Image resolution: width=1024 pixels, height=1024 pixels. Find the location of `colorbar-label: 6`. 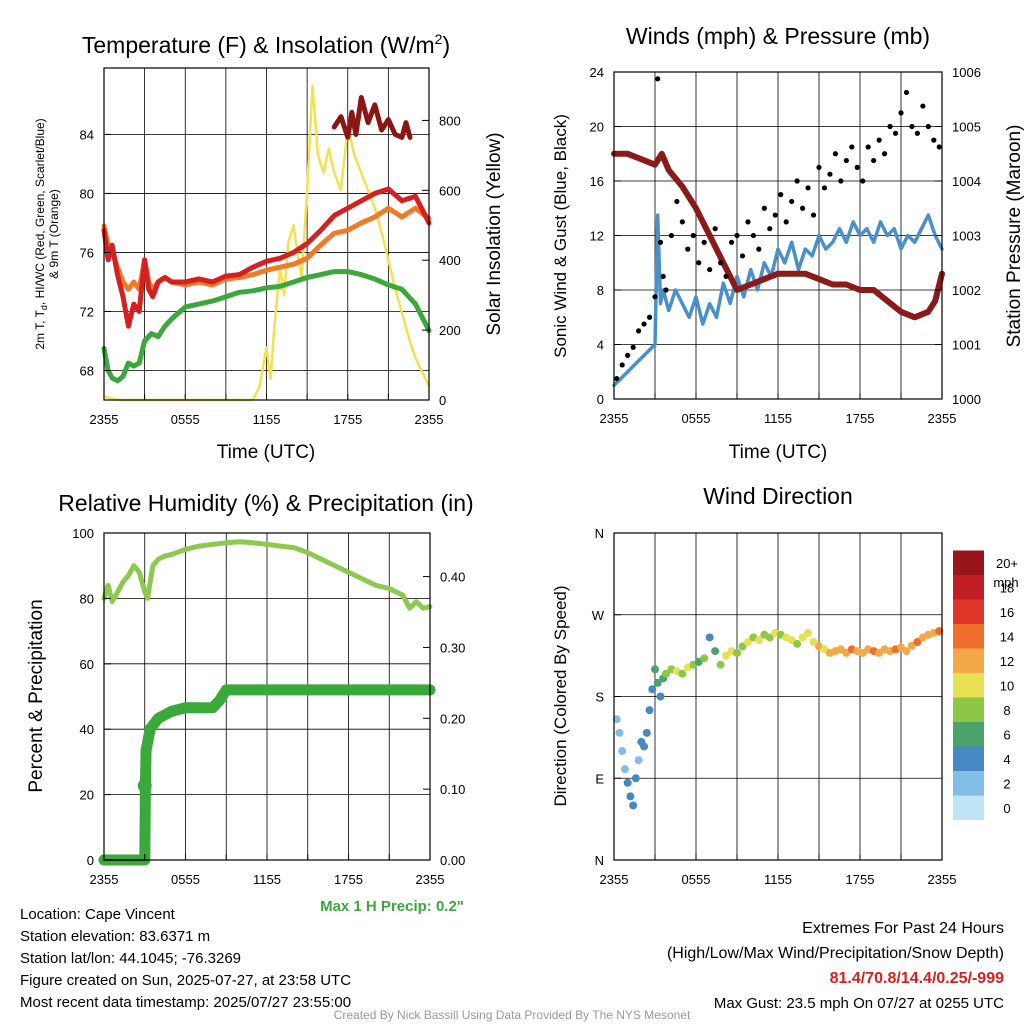

colorbar-label: 6 is located at coordinates (1006, 734).